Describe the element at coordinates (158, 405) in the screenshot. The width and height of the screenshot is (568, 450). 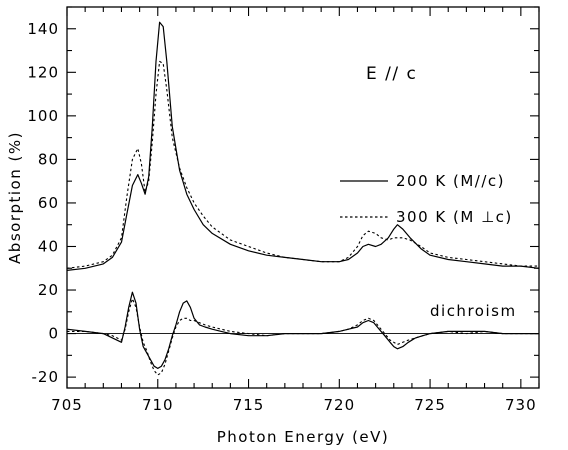
I see `x-tick-label: 710` at that location.